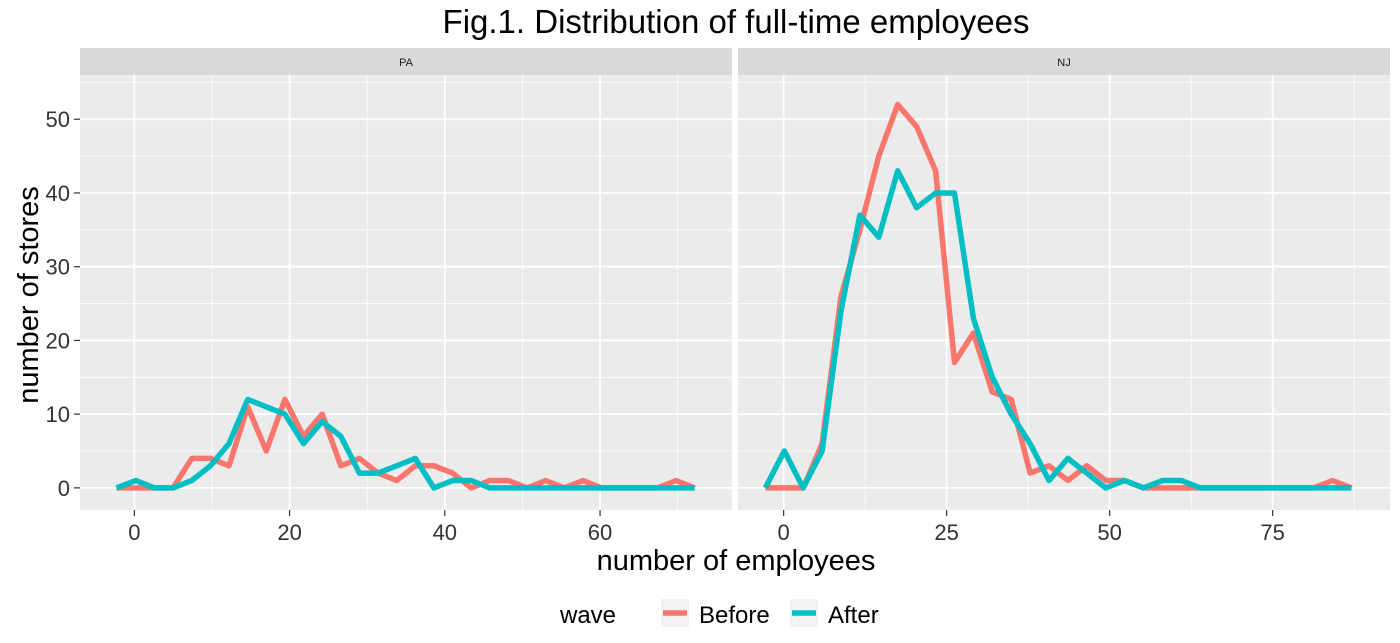  I want to click on legend: wave Before After, so click(719, 614).